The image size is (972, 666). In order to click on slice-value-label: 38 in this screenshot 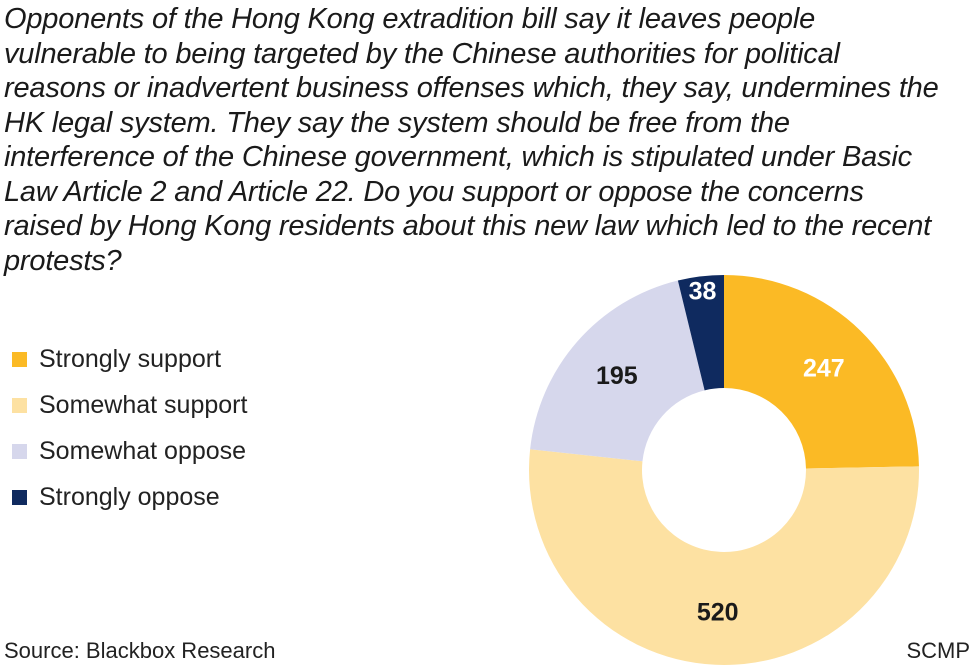, I will do `click(703, 291)`.